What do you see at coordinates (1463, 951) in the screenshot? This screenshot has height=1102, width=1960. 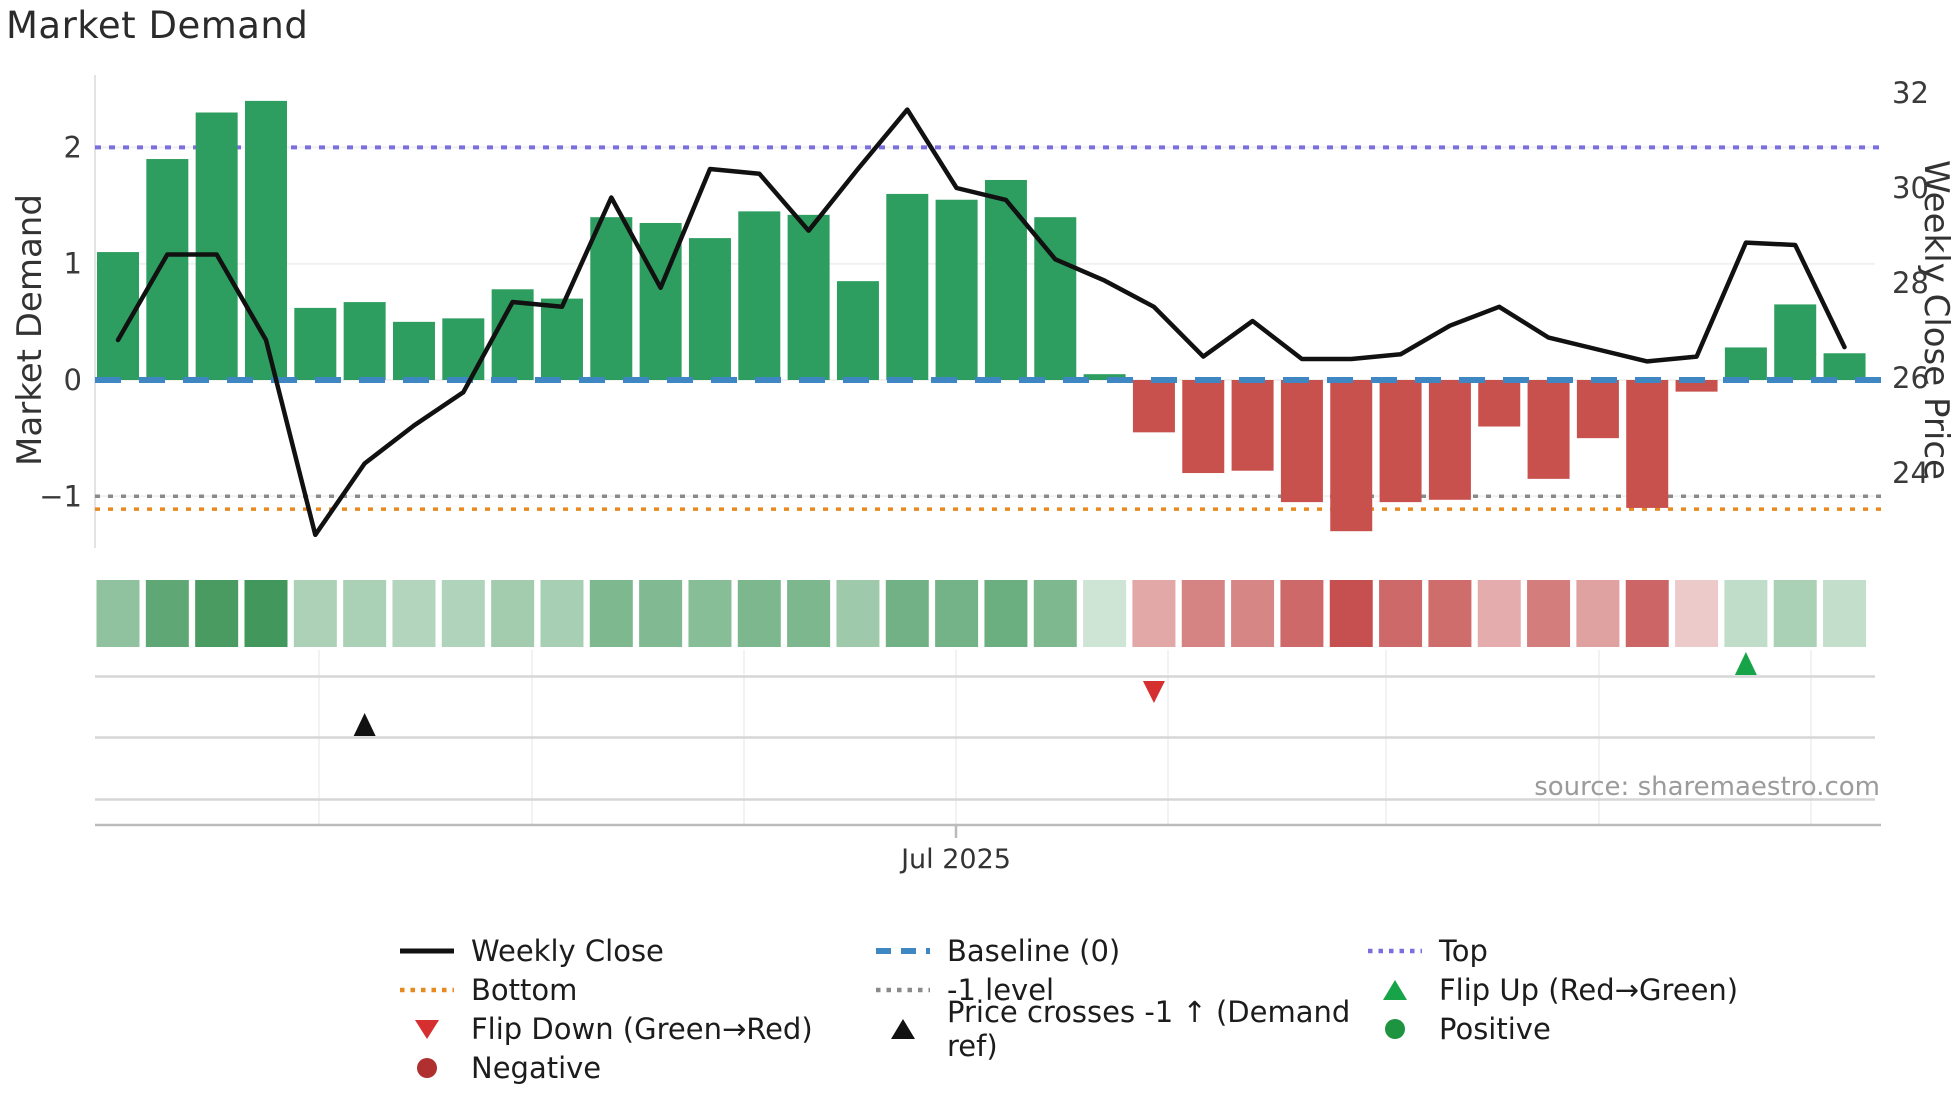 I see `legend-label: Top` at bounding box center [1463, 951].